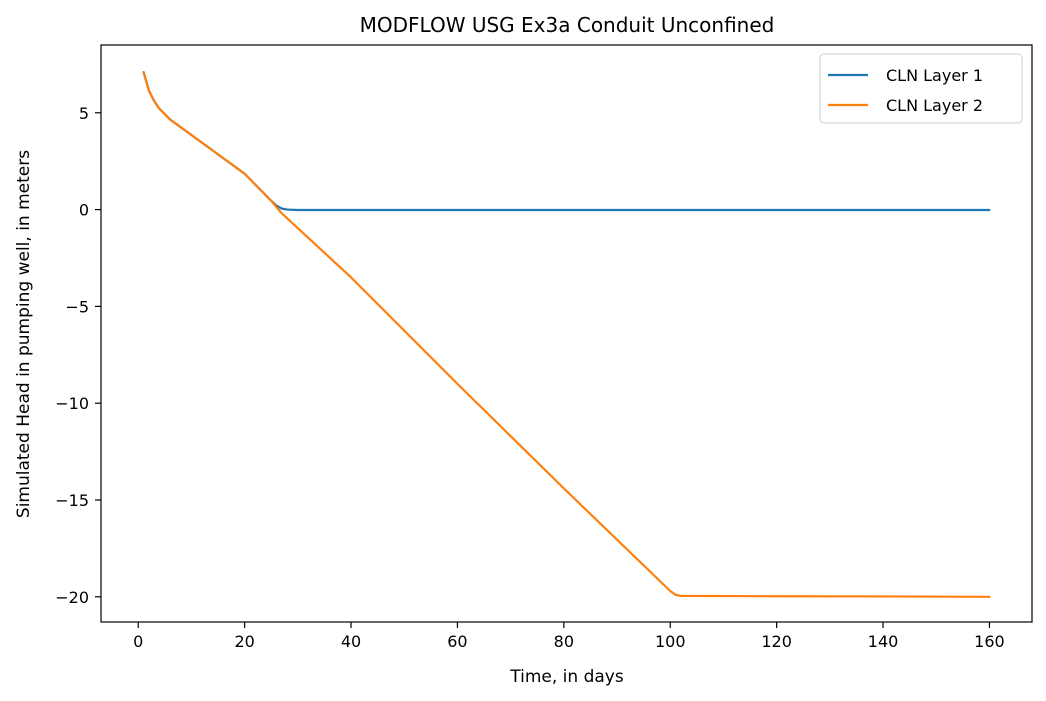 The image size is (1046, 701). Describe the element at coordinates (244, 641) in the screenshot. I see `x-tick-label: 20` at that location.